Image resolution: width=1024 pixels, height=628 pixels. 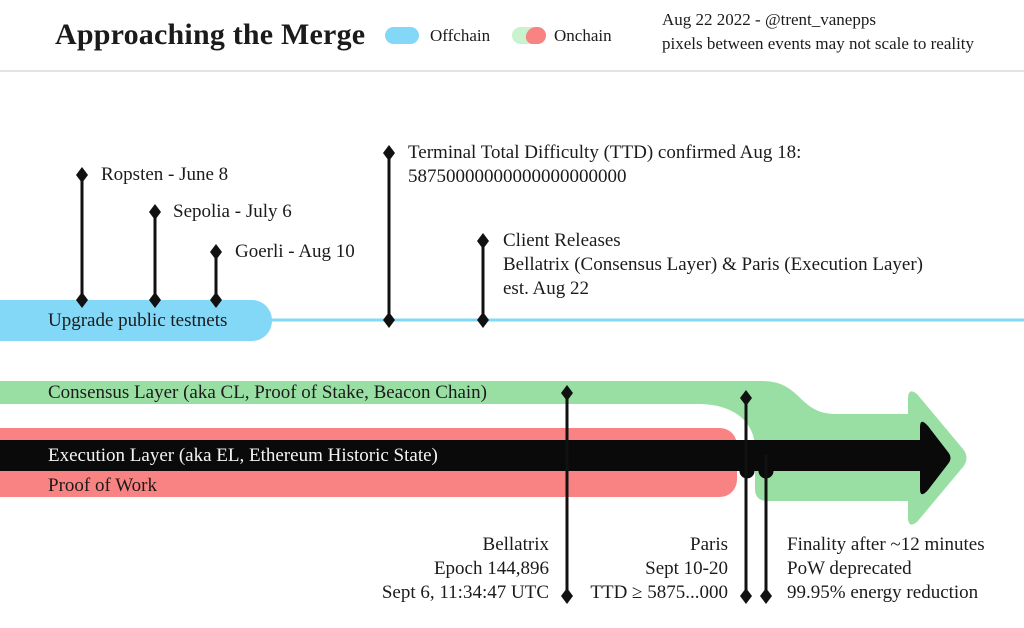 What do you see at coordinates (583, 35) in the screenshot?
I see `onchain-legend-label: Onchain` at bounding box center [583, 35].